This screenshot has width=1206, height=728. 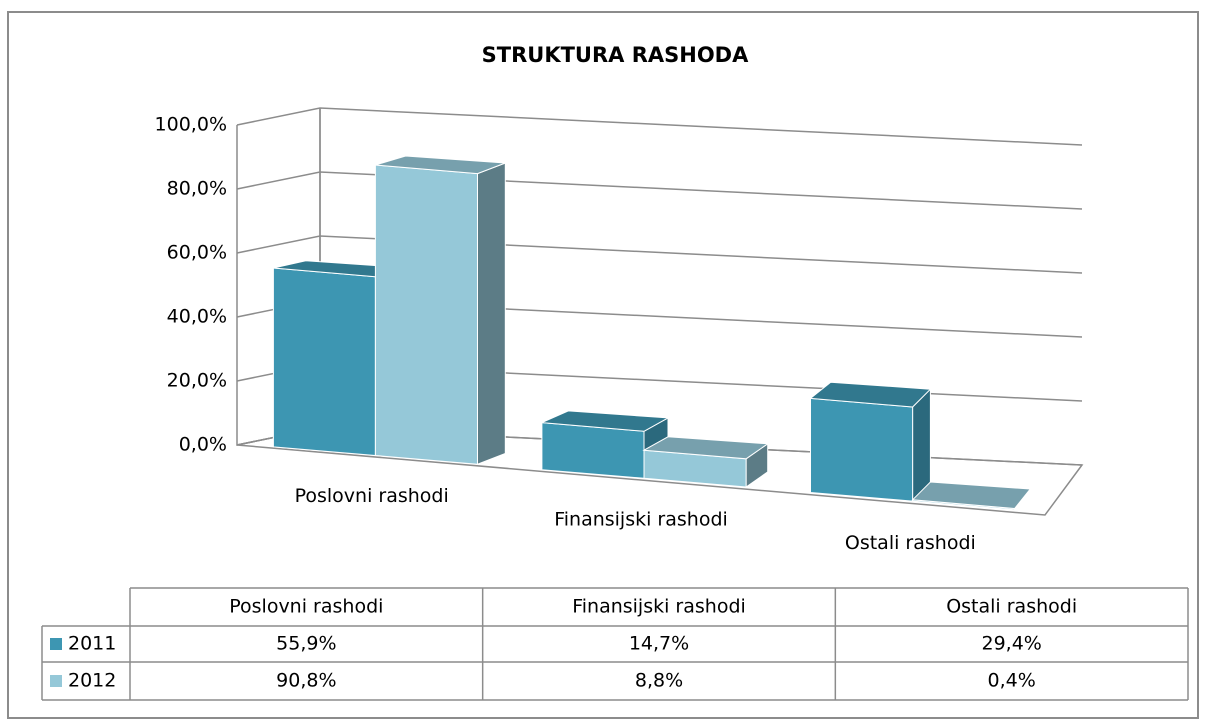 I want to click on y-tick-label: 20,0%, so click(x=197, y=381).